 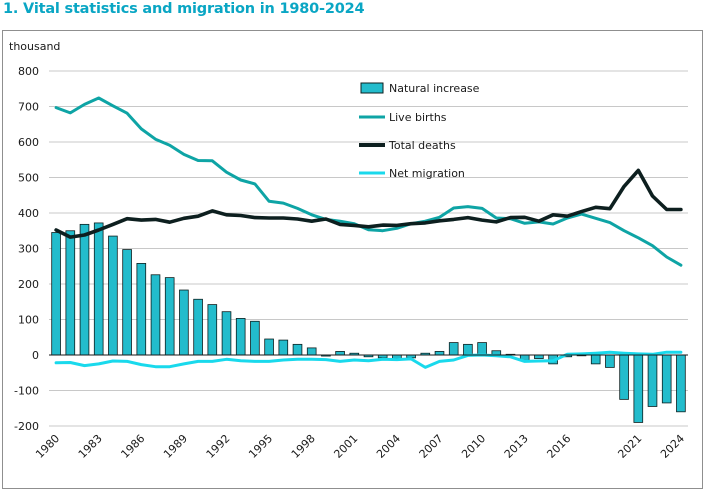 I want to click on legend-label-total-deaths: Total deaths, so click(x=422, y=145).